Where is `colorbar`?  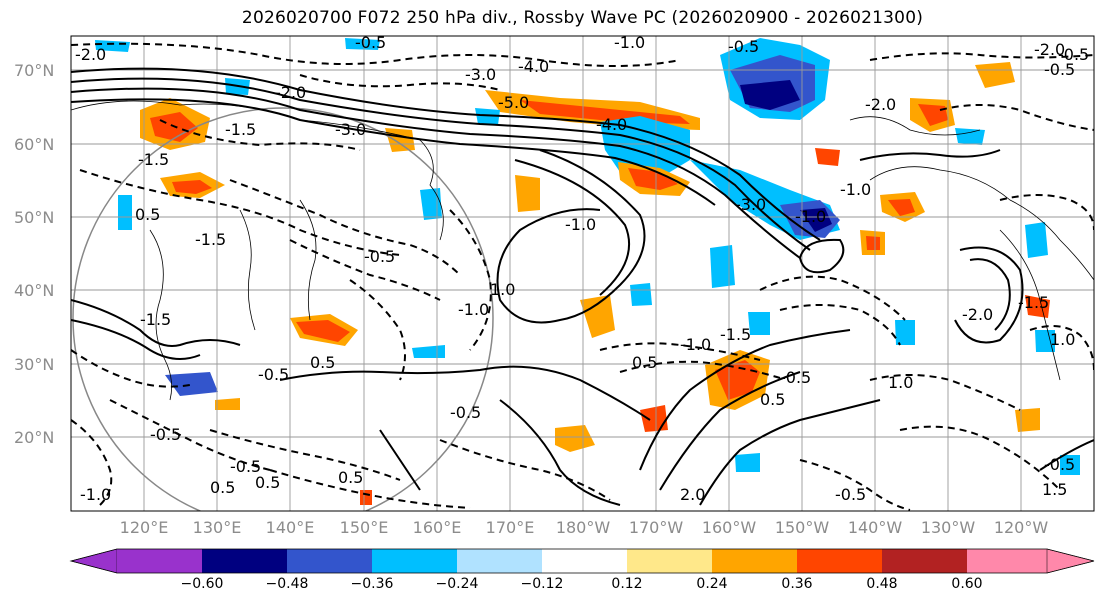 colorbar is located at coordinates (582, 561).